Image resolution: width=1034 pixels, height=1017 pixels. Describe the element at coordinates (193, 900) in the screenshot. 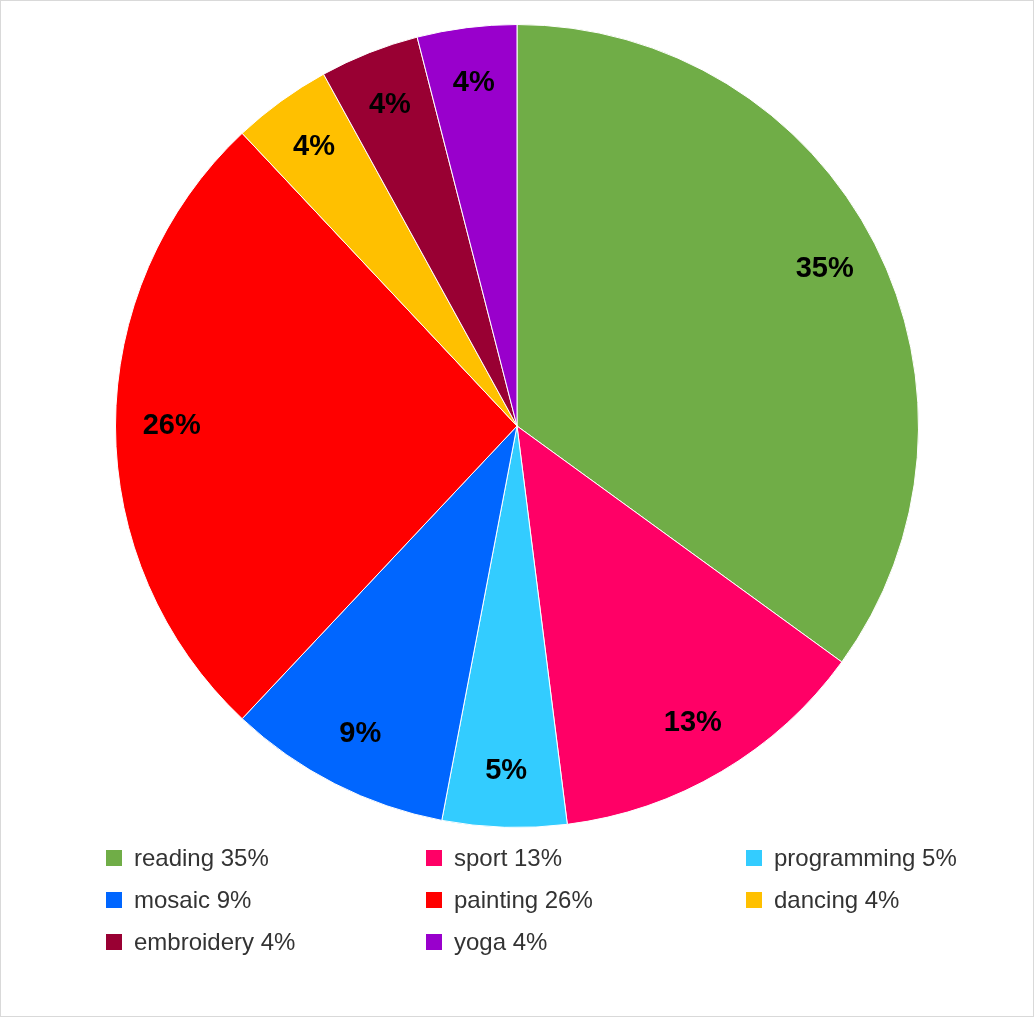

I see `legend-label: mosaic 9%` at that location.